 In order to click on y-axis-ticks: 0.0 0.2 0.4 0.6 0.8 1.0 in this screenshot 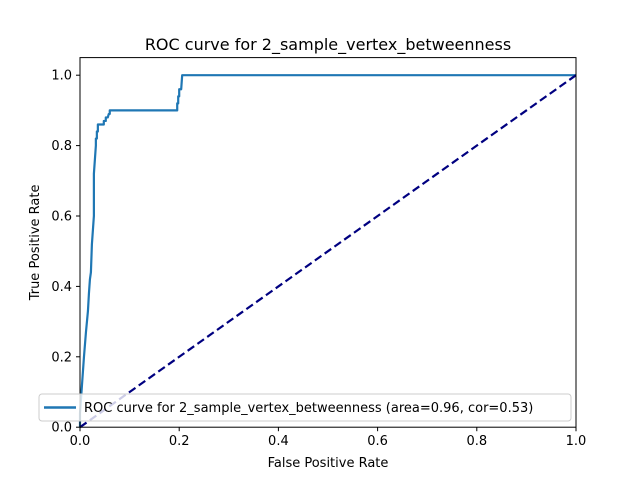, I will do `click(65, 252)`.